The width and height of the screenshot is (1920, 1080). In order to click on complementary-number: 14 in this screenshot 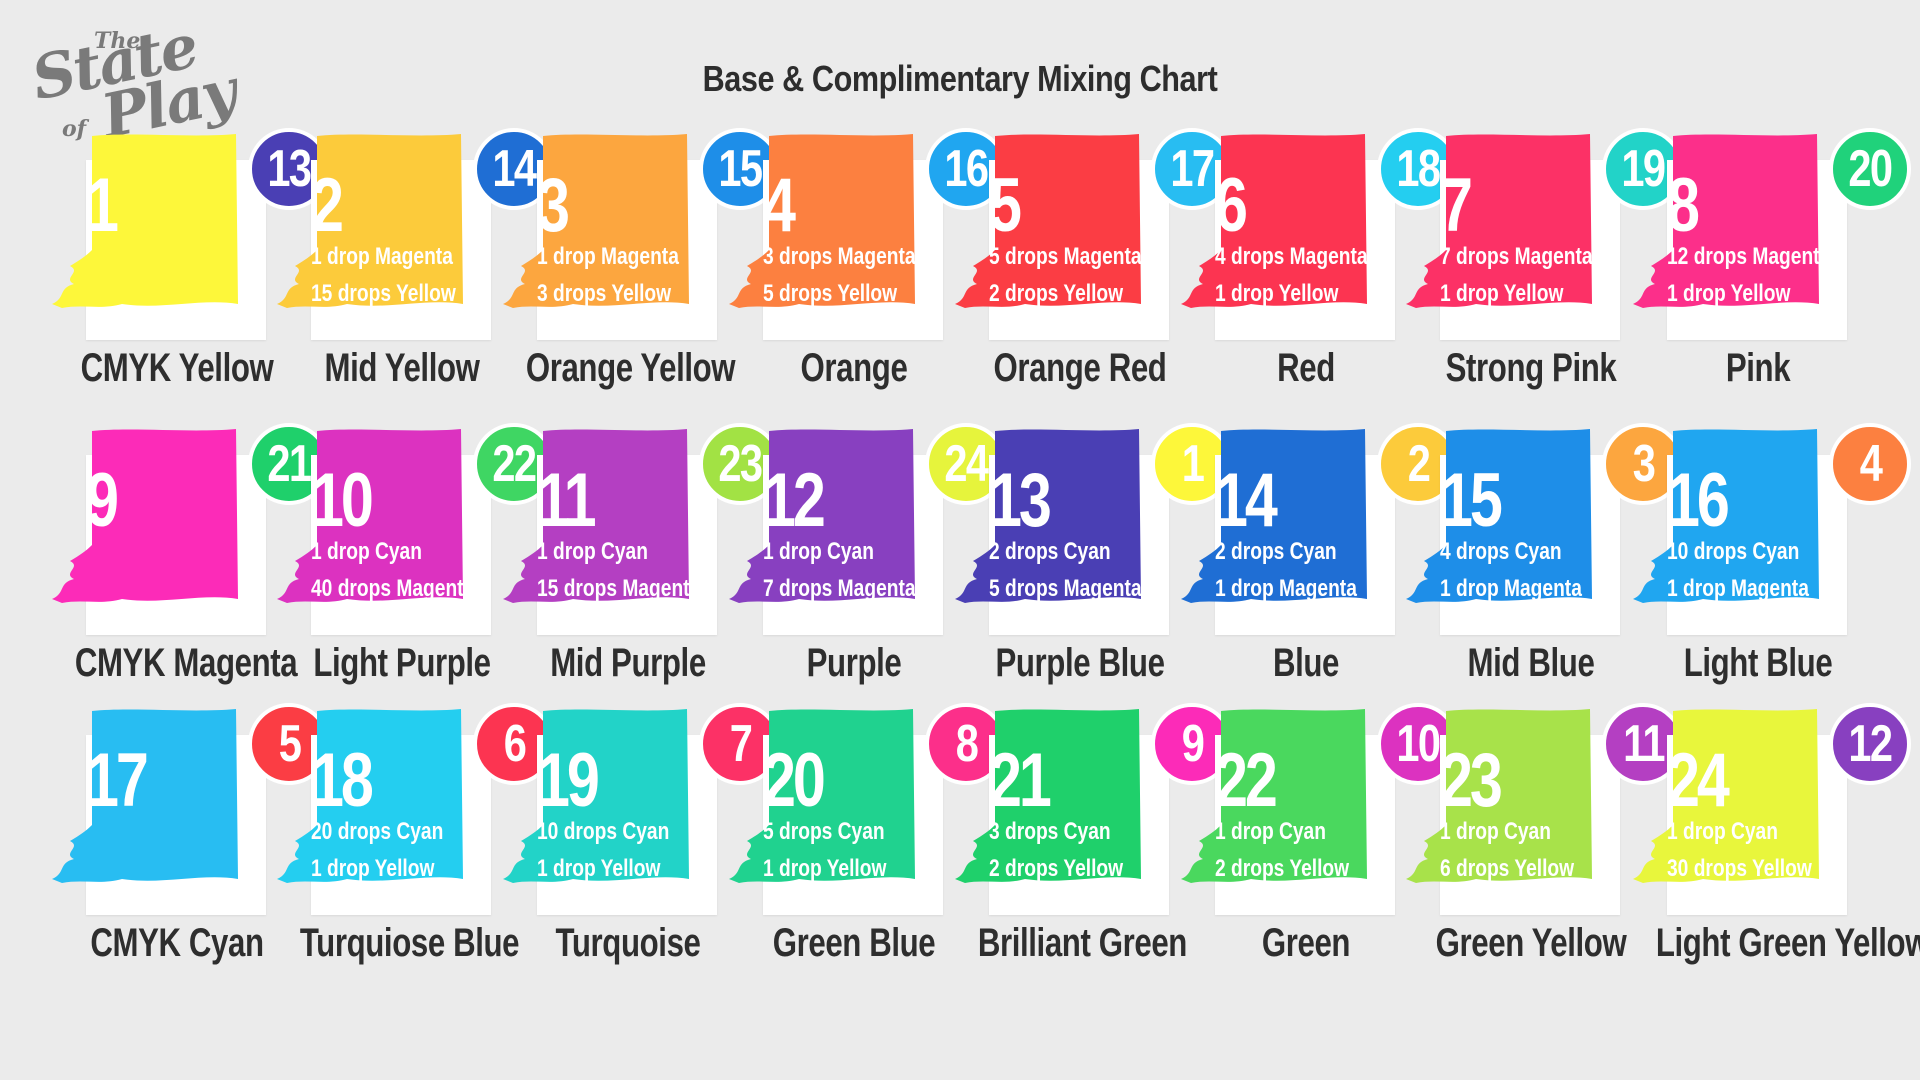, I will do `click(514, 169)`.